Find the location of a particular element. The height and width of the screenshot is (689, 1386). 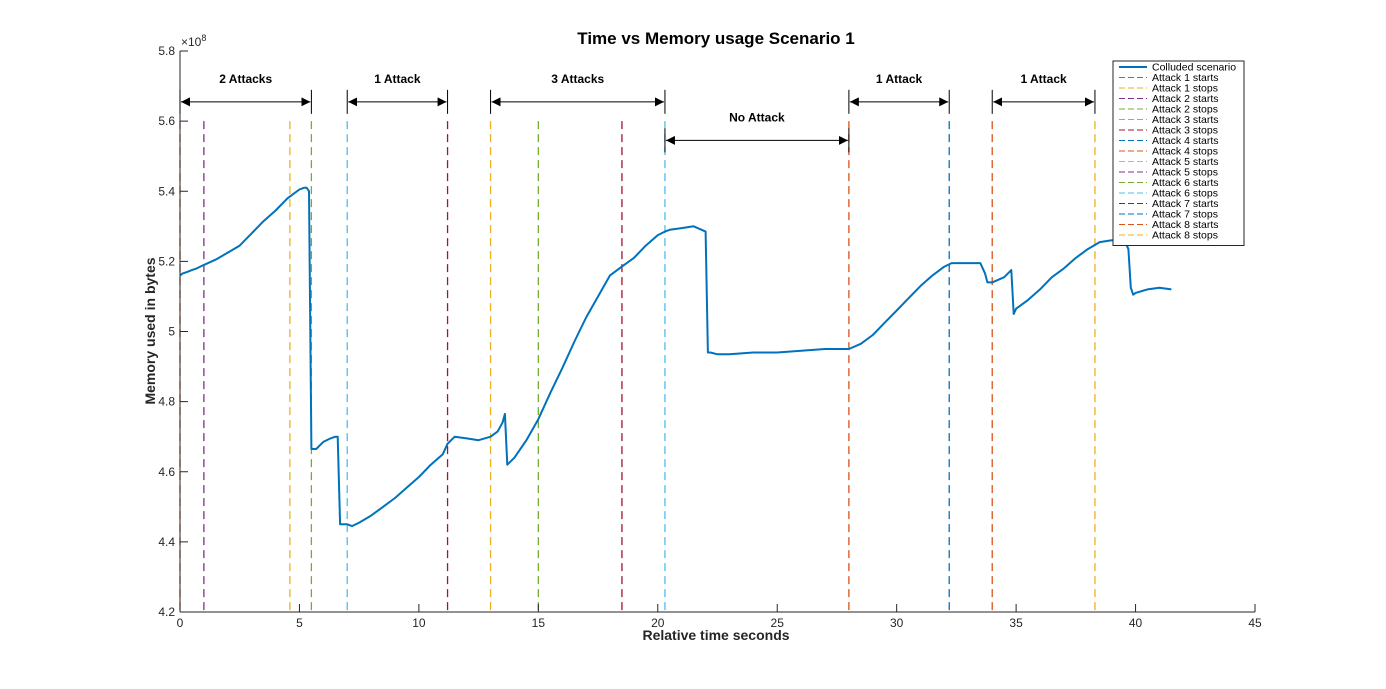

annotation-label: 2 Attacks is located at coordinates (245, 79).